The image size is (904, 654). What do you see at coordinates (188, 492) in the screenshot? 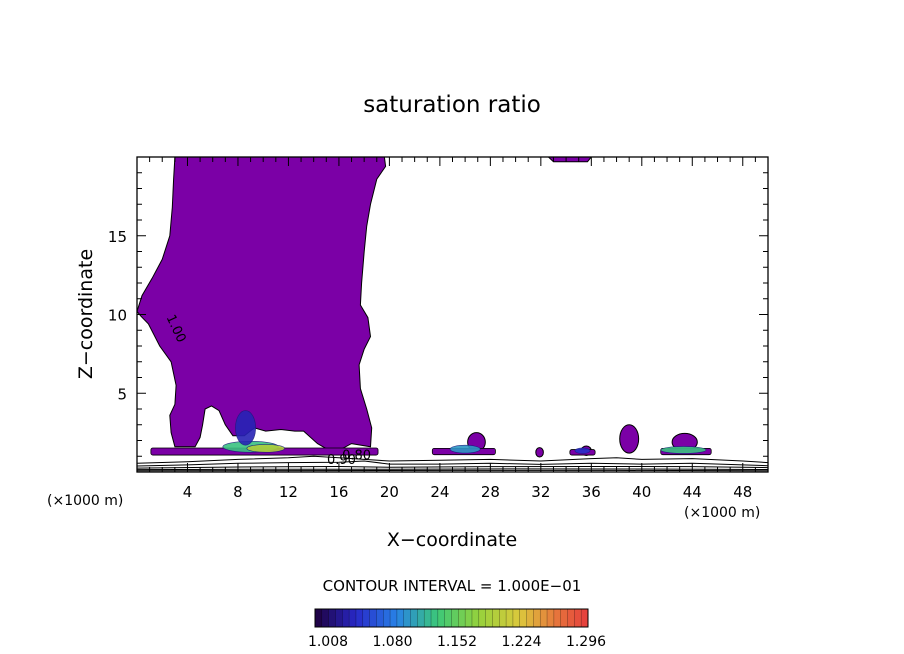
I see `x-tick-label: 4` at bounding box center [188, 492].